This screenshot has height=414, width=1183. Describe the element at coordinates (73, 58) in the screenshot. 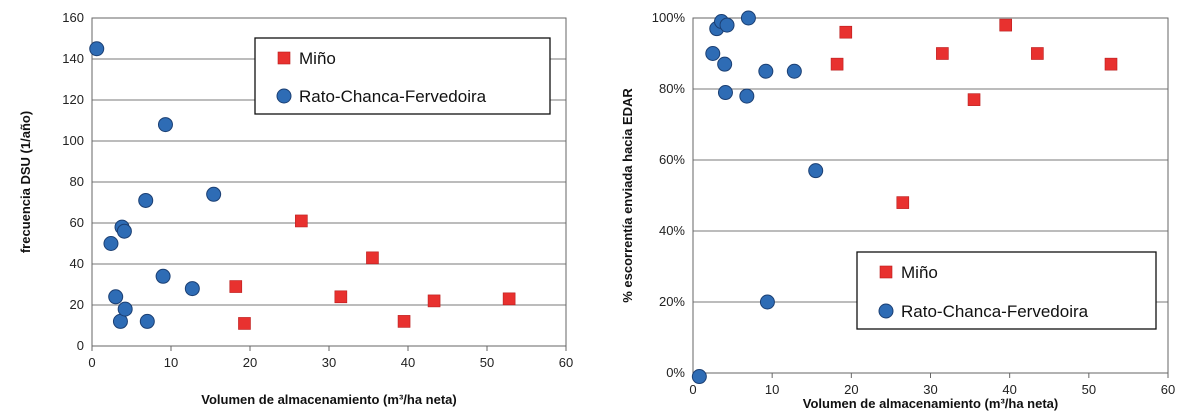

I see `y-tick-label: 140` at that location.